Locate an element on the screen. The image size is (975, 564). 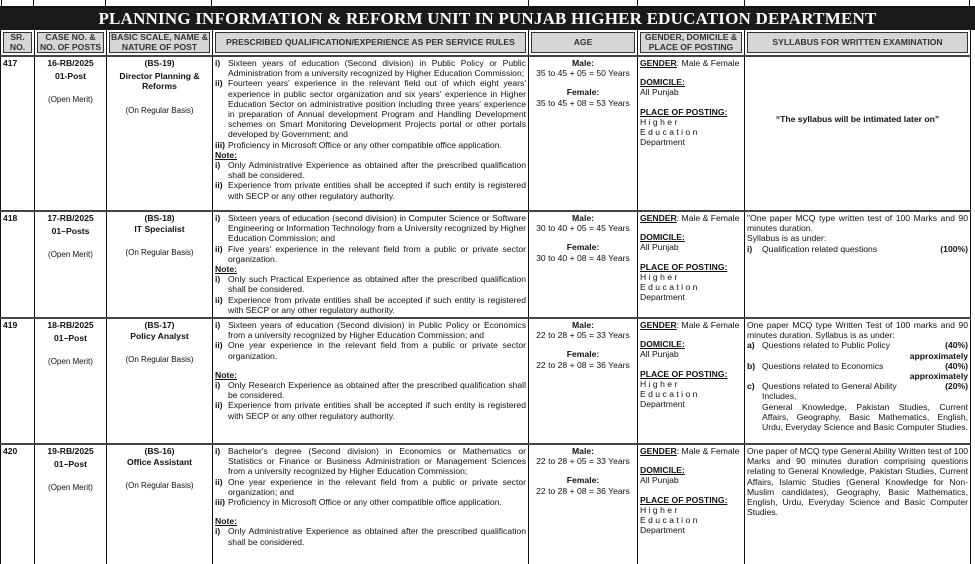
sr-no: 420 is located at coordinates (10, 451).